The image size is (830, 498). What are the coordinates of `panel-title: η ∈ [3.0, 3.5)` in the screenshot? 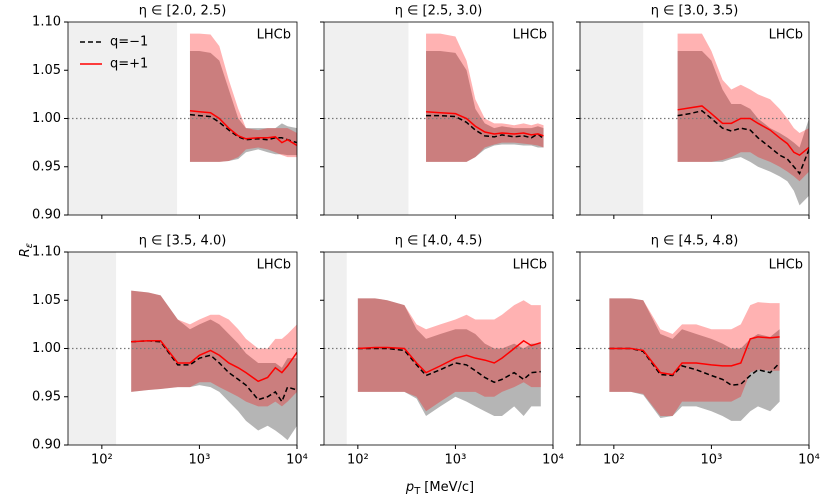 It's located at (695, 11).